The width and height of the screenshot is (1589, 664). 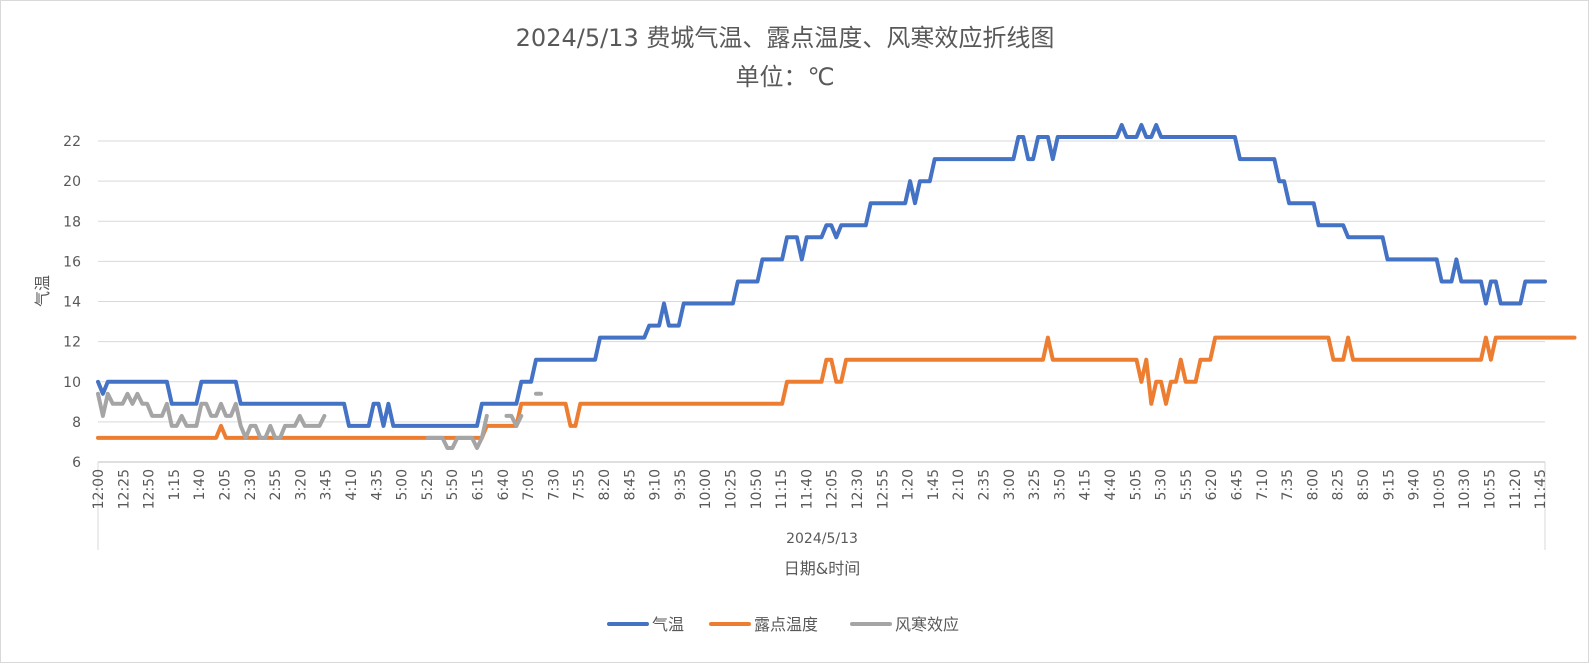 I want to click on y-tick-label: 16, so click(x=72, y=262).